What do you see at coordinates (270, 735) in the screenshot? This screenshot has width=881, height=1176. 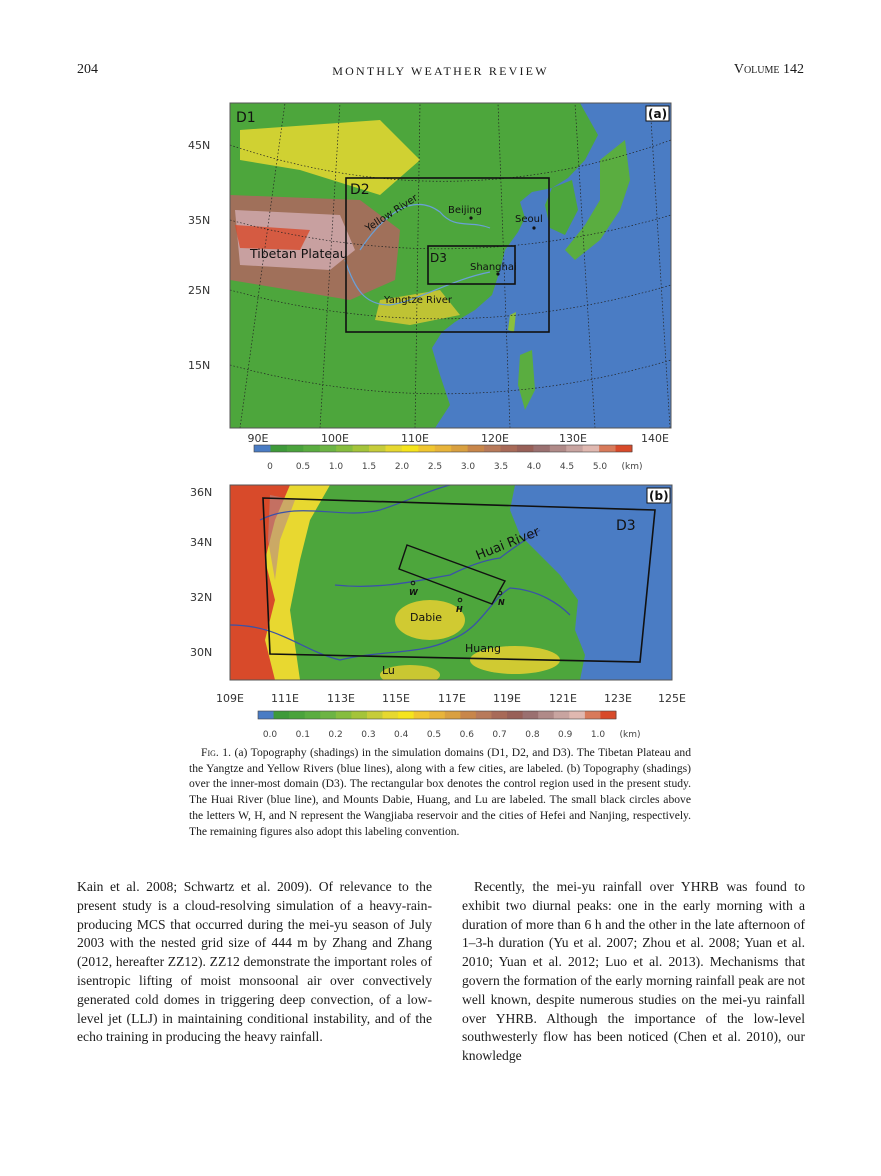 I see `colorbar-tick: 0.0` at bounding box center [270, 735].